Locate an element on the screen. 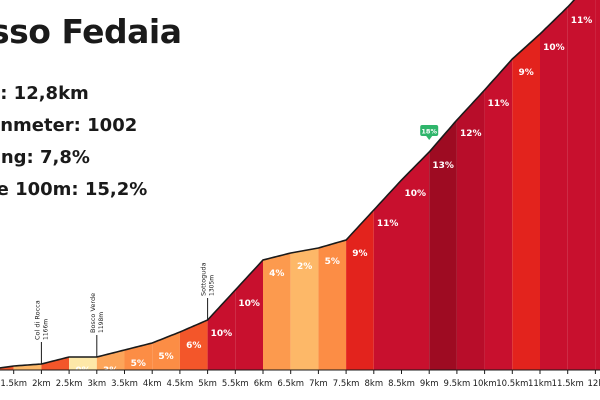 The image size is (600, 400). gradient-label: 3% is located at coordinates (110, 371).